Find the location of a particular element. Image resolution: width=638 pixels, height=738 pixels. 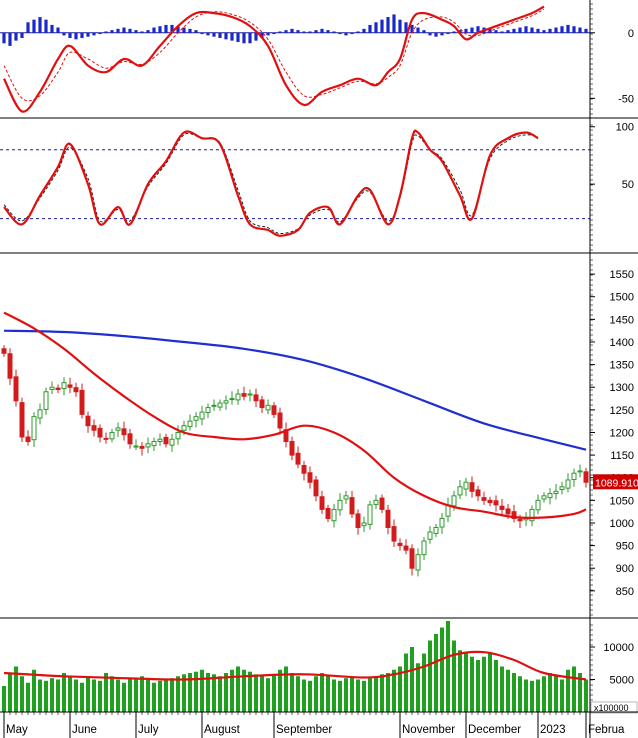

stochastic-d-line is located at coordinates (271, 183).